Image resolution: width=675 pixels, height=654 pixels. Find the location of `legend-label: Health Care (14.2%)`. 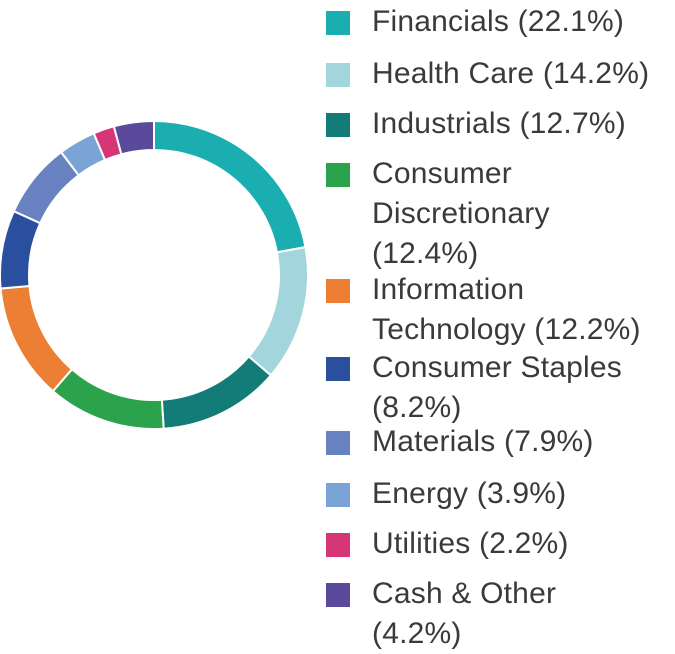

legend-label: Health Care (14.2%) is located at coordinates (511, 73).